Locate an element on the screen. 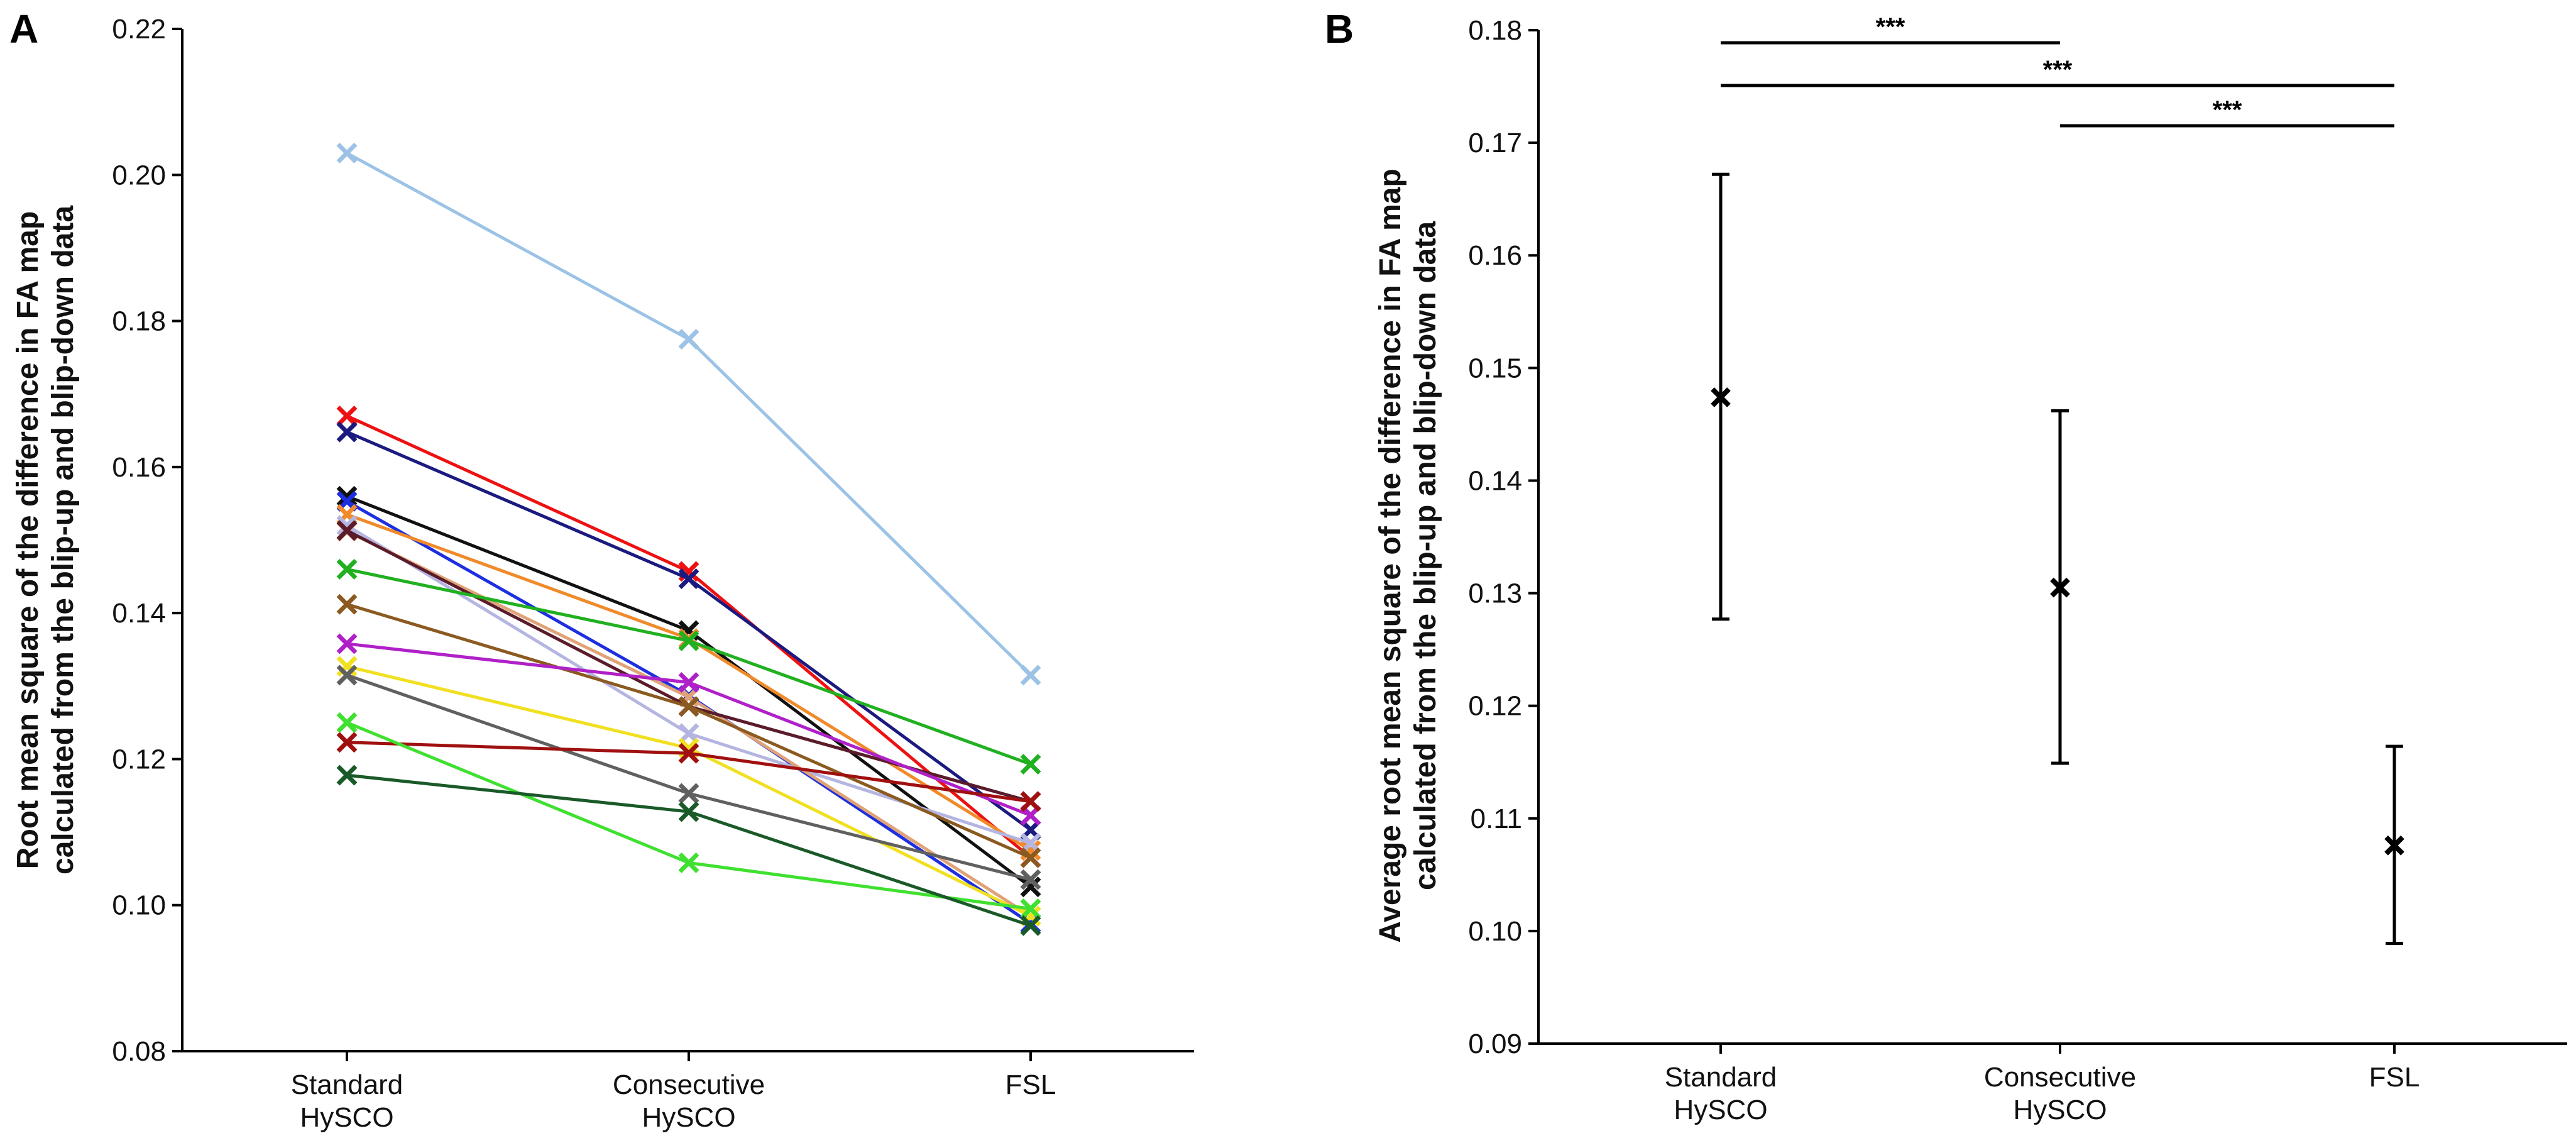  y-tick-label-a: 0.08 is located at coordinates (139, 1051).